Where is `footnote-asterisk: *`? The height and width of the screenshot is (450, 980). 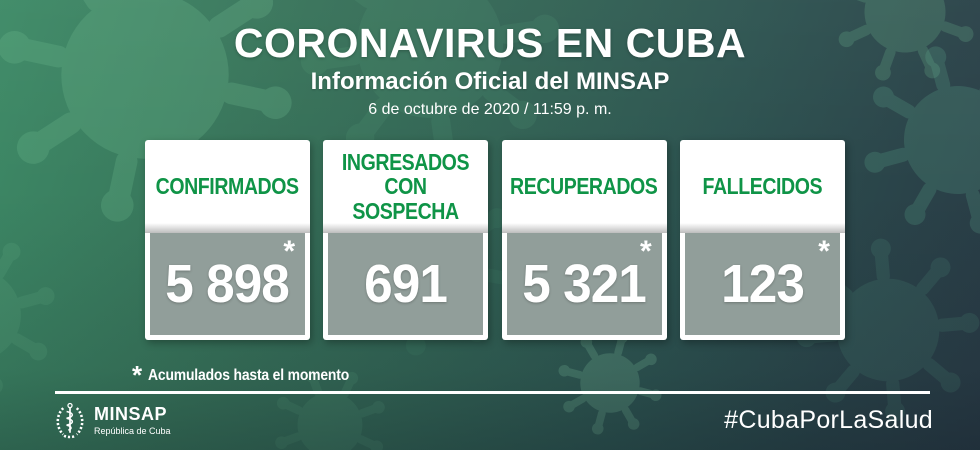 footnote-asterisk: * is located at coordinates (137, 375).